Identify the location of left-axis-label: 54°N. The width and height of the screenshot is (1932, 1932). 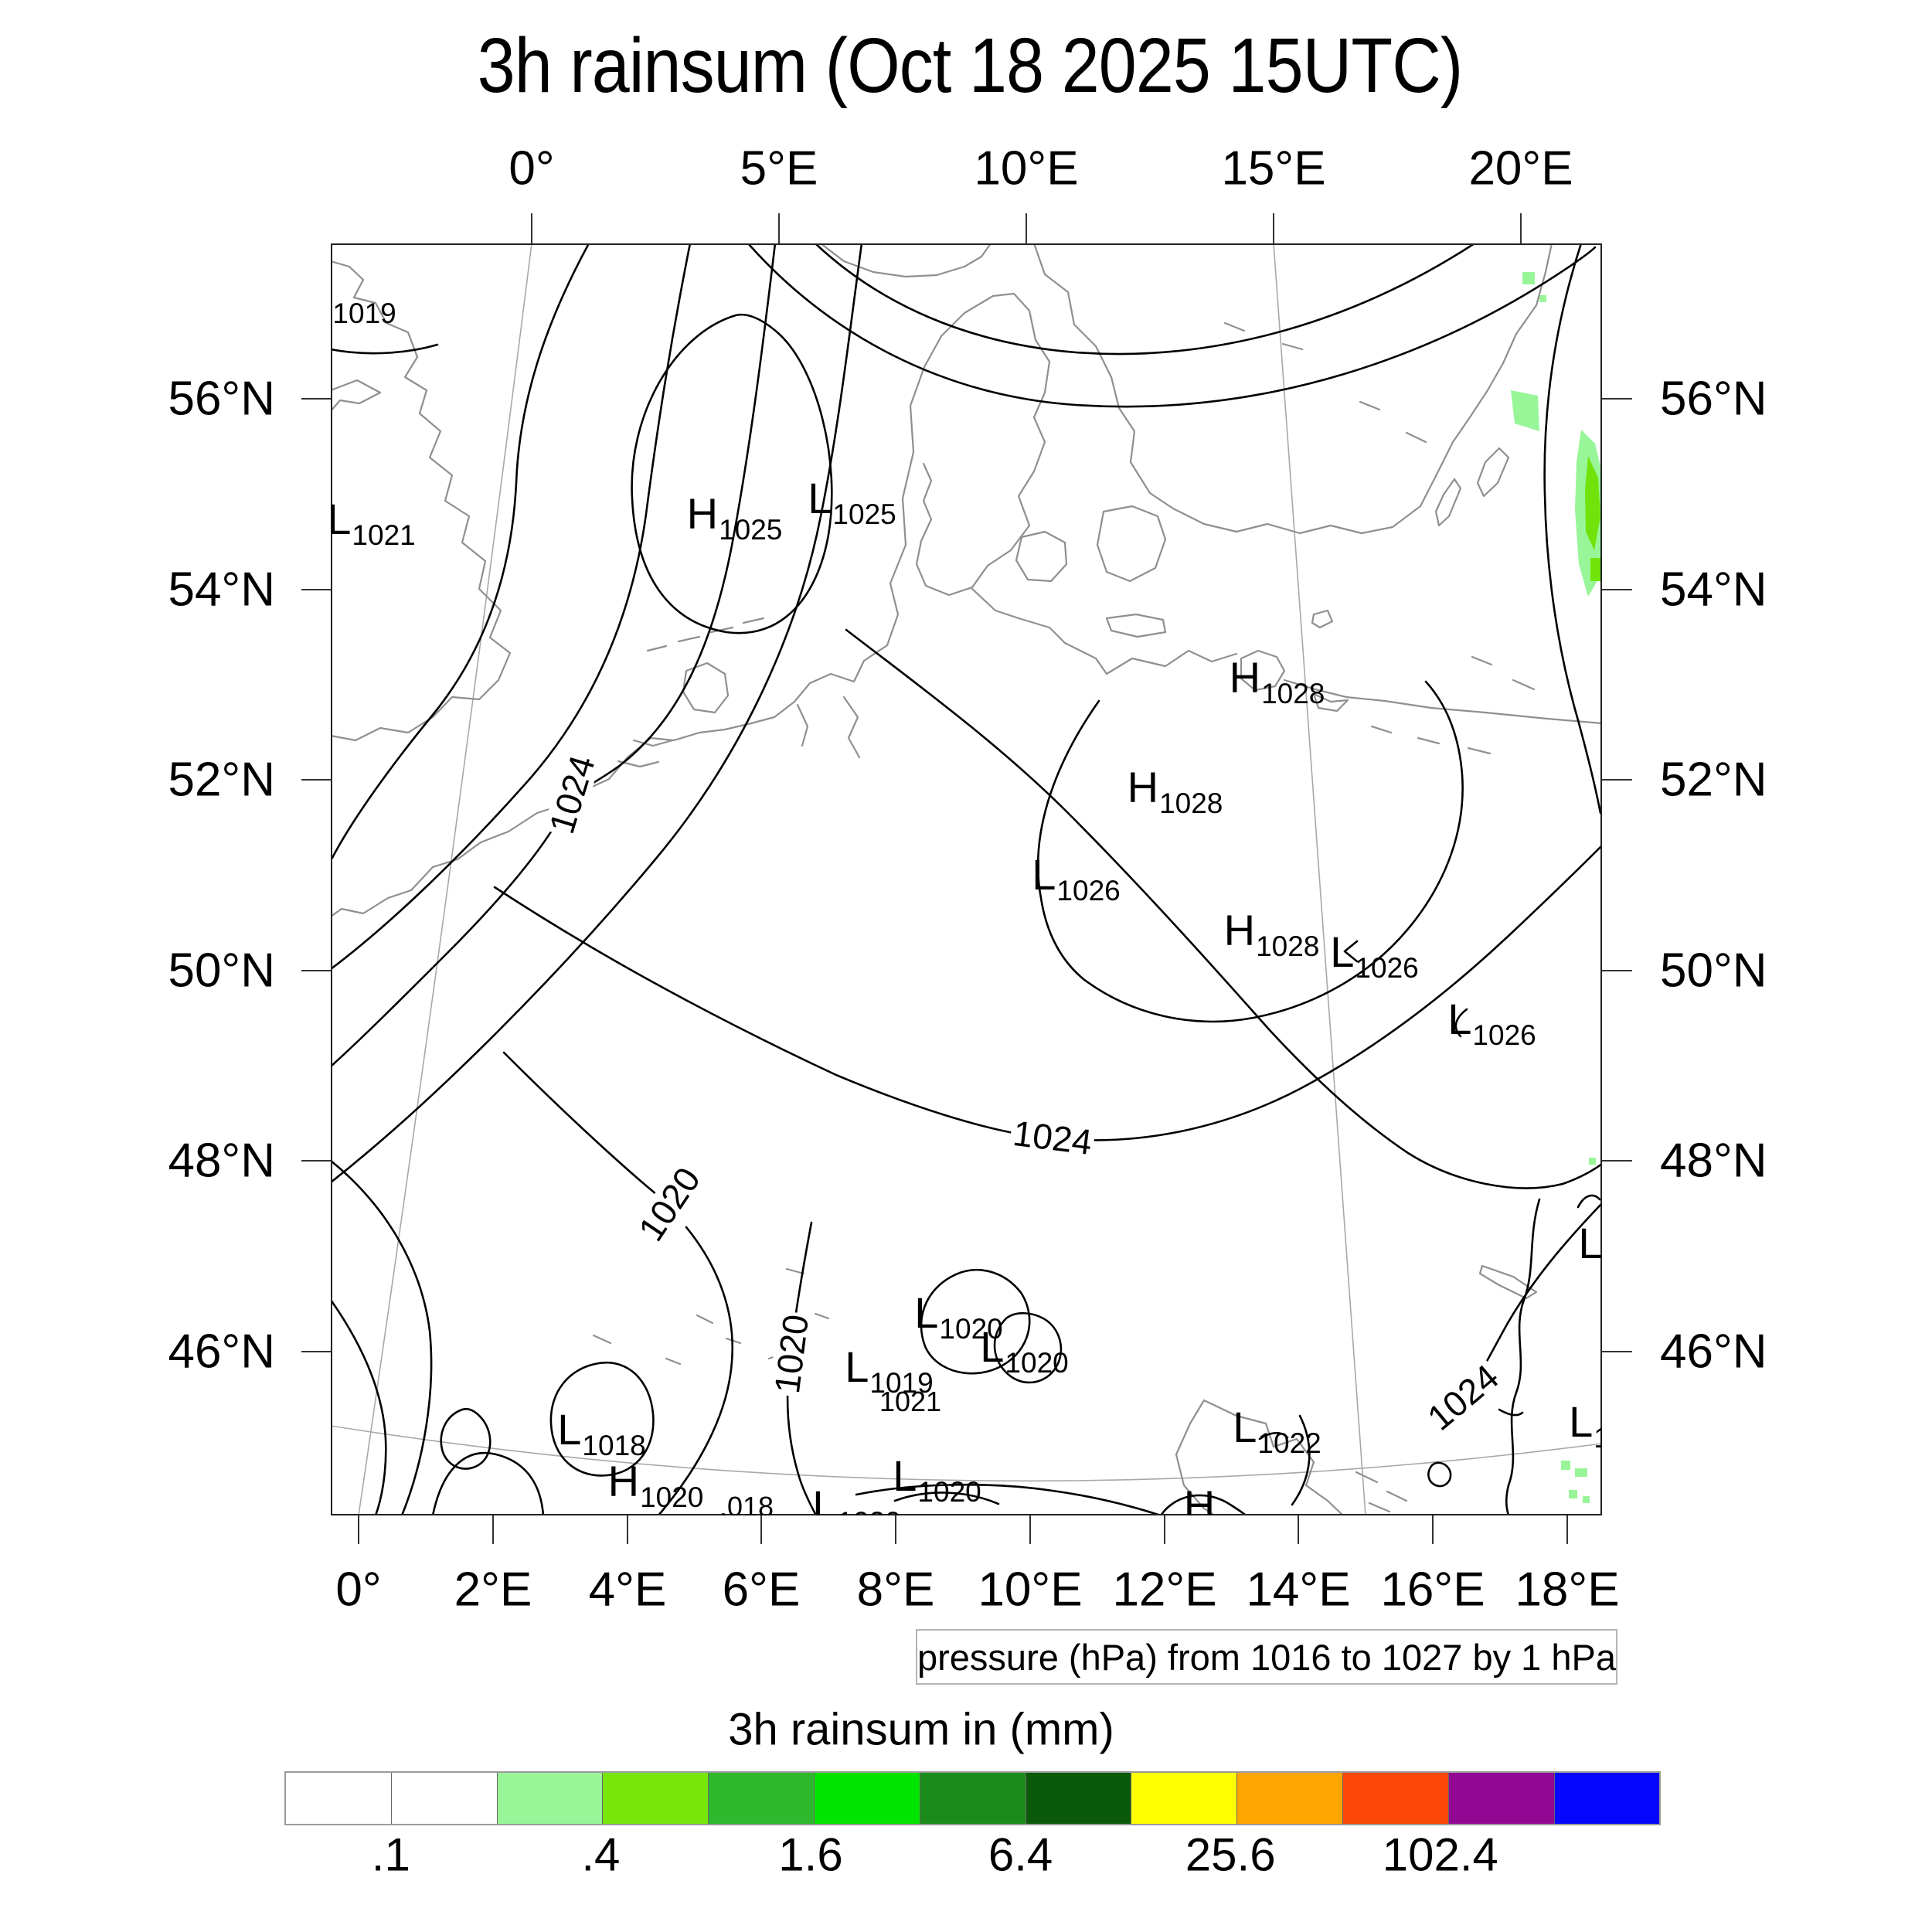
(221, 590).